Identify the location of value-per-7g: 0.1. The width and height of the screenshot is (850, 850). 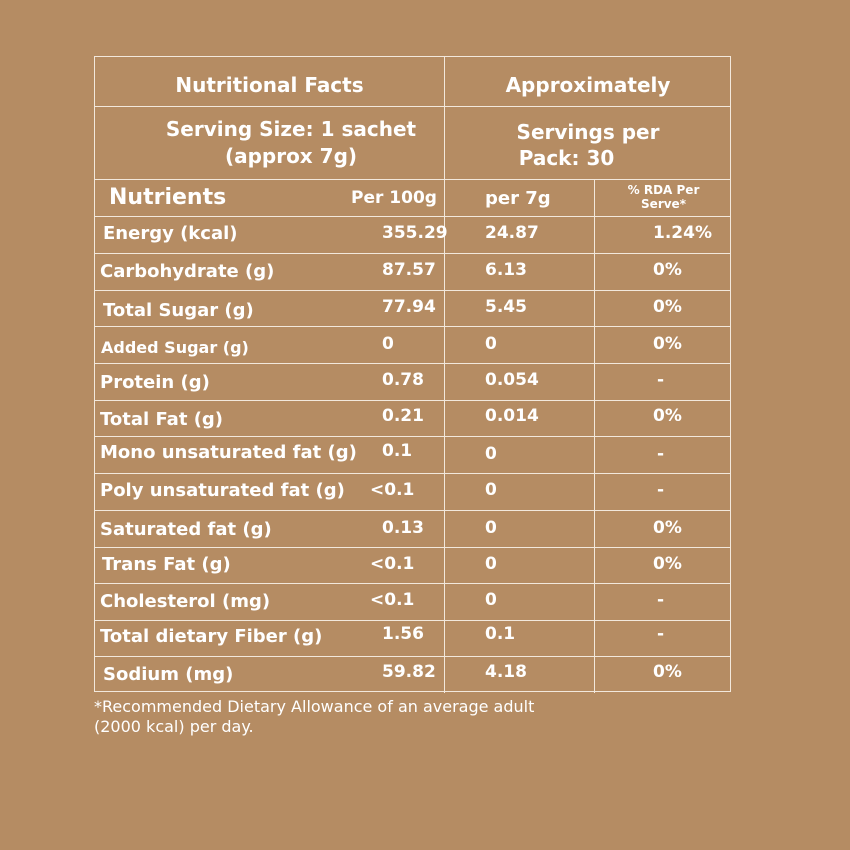
(500, 634).